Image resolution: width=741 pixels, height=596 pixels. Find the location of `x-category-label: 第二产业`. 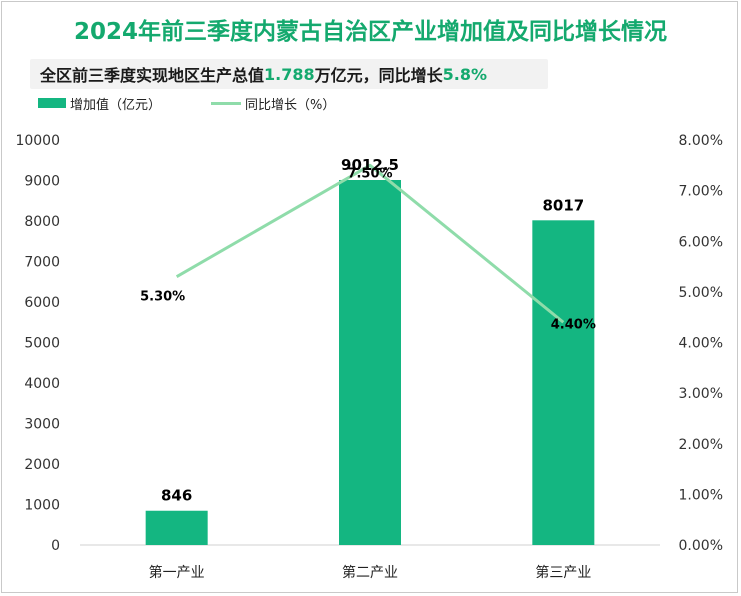

x-category-label: 第二产业 is located at coordinates (370, 572).